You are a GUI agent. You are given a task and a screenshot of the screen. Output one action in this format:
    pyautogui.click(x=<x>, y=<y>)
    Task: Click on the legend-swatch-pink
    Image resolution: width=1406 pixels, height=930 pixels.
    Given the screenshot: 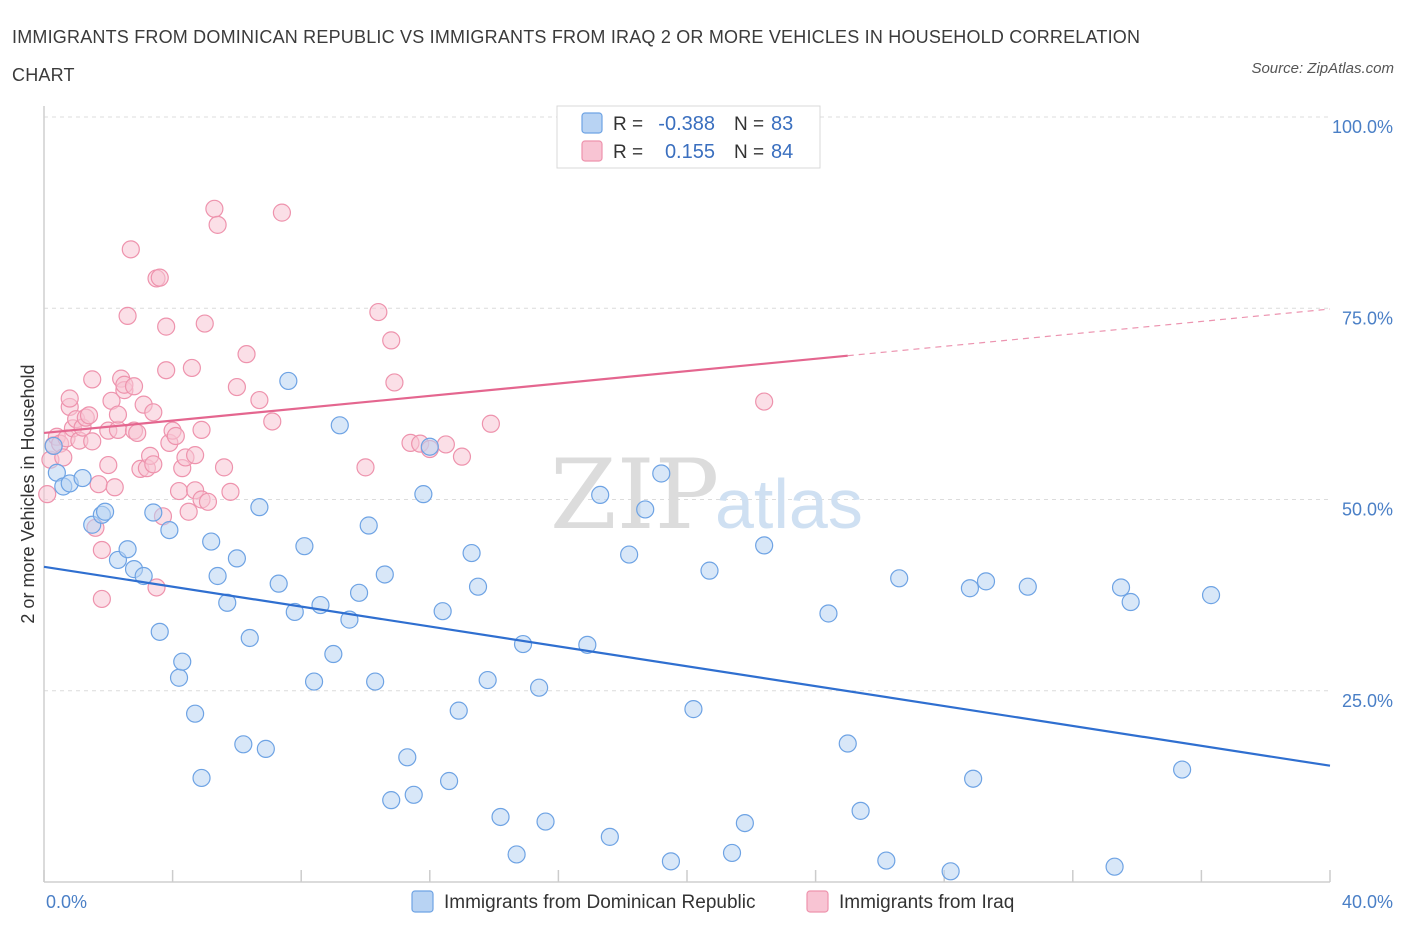 What is the action you would take?
    pyautogui.click(x=592, y=151)
    